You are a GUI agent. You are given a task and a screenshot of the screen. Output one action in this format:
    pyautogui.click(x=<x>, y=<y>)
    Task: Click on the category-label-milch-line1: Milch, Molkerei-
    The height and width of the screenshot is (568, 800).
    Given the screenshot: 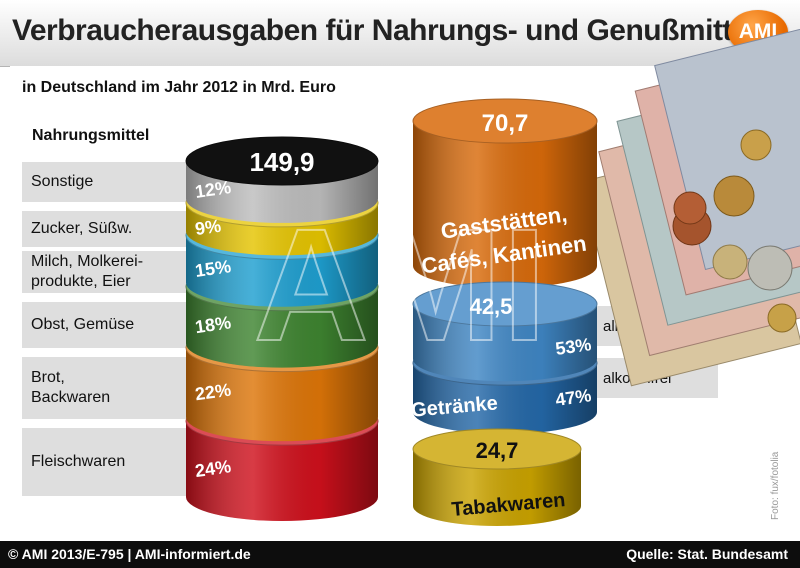 What is the action you would take?
    pyautogui.click(x=87, y=261)
    